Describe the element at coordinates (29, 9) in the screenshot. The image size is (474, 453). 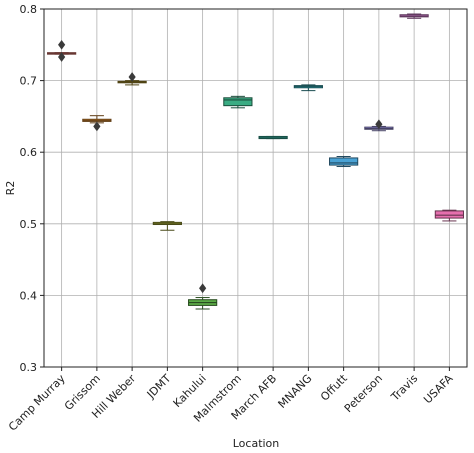
I see `y-tick-label: 0.8` at that location.